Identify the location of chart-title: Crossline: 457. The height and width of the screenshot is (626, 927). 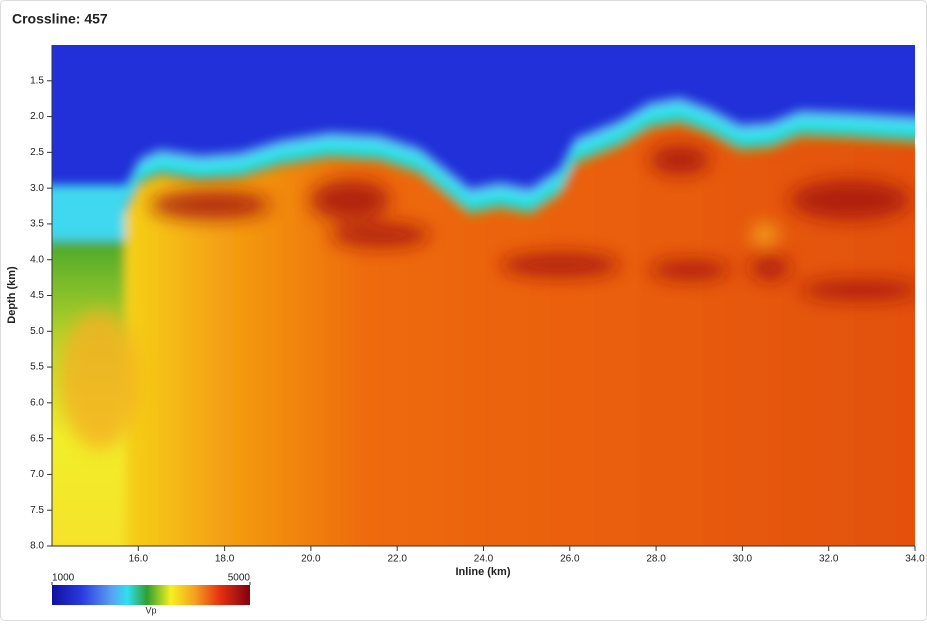
(60, 19).